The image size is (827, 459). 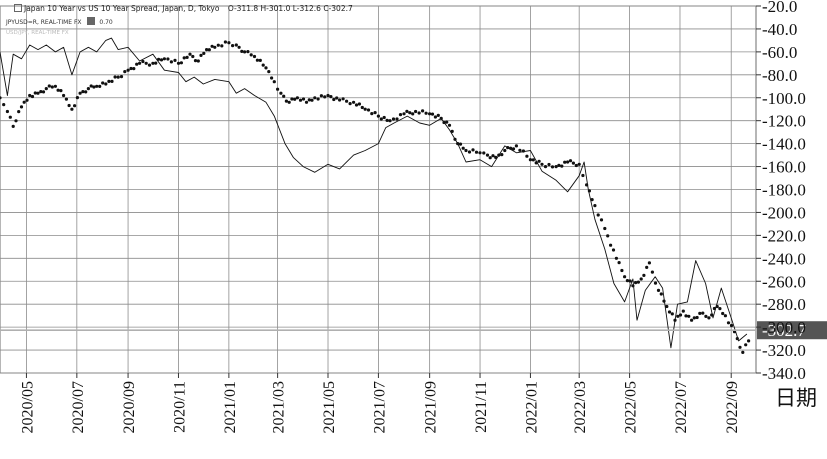 What do you see at coordinates (784, 235) in the screenshot?
I see `y-tick-label: -220.0` at bounding box center [784, 235].